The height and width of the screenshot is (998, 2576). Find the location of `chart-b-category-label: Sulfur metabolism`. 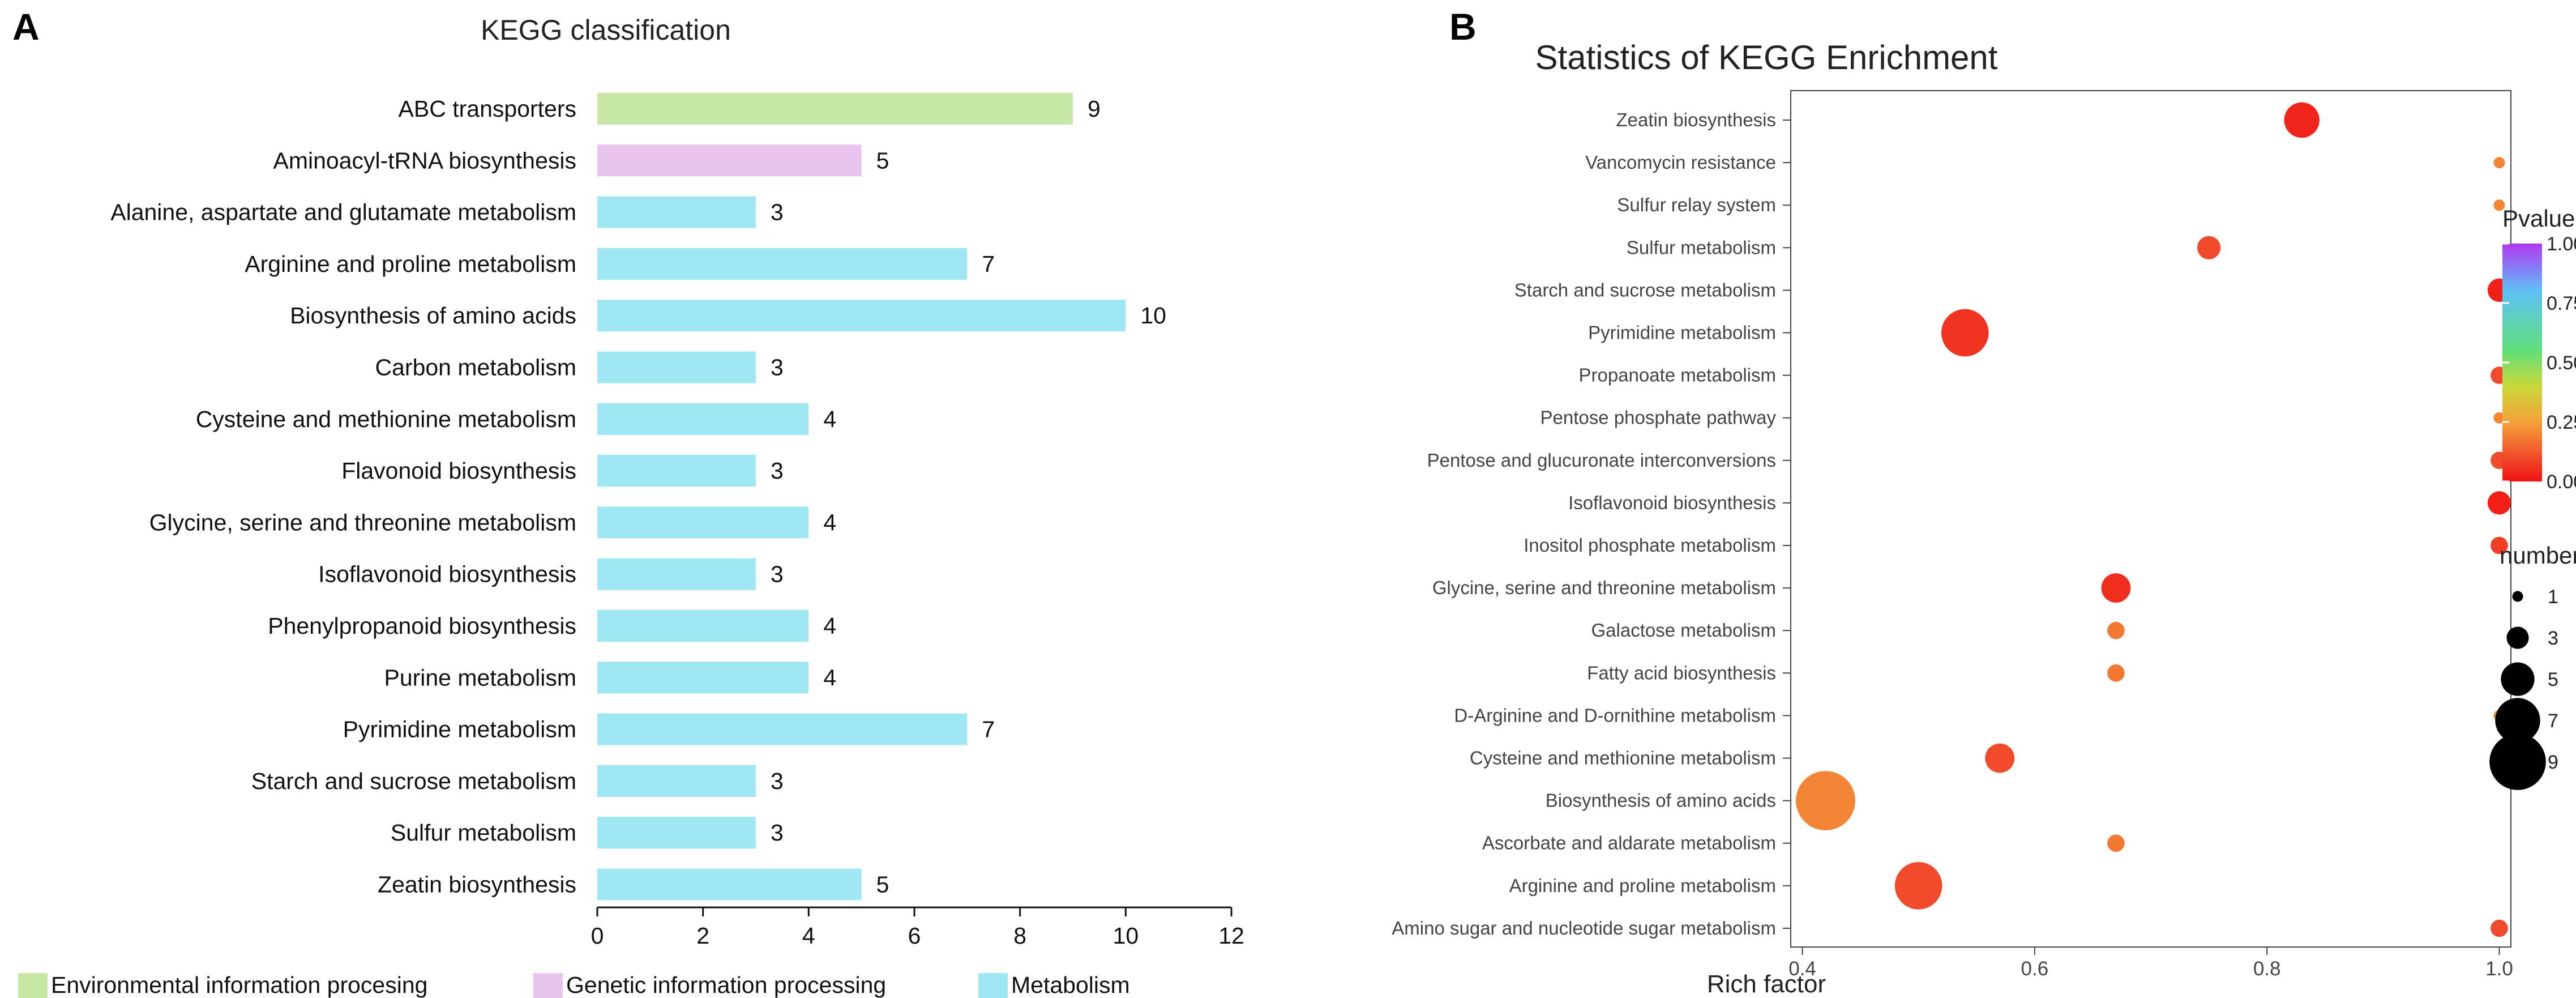

chart-b-category-label: Sulfur metabolism is located at coordinates (1701, 247).